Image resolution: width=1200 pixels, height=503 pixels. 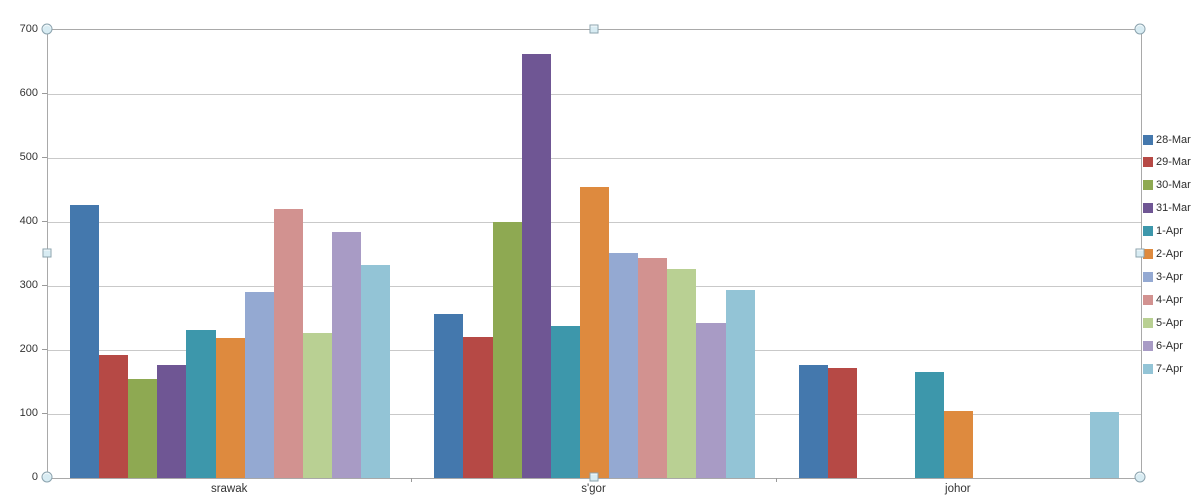 I want to click on legend-item-2-Apr: 2-Apr, so click(x=1171, y=254).